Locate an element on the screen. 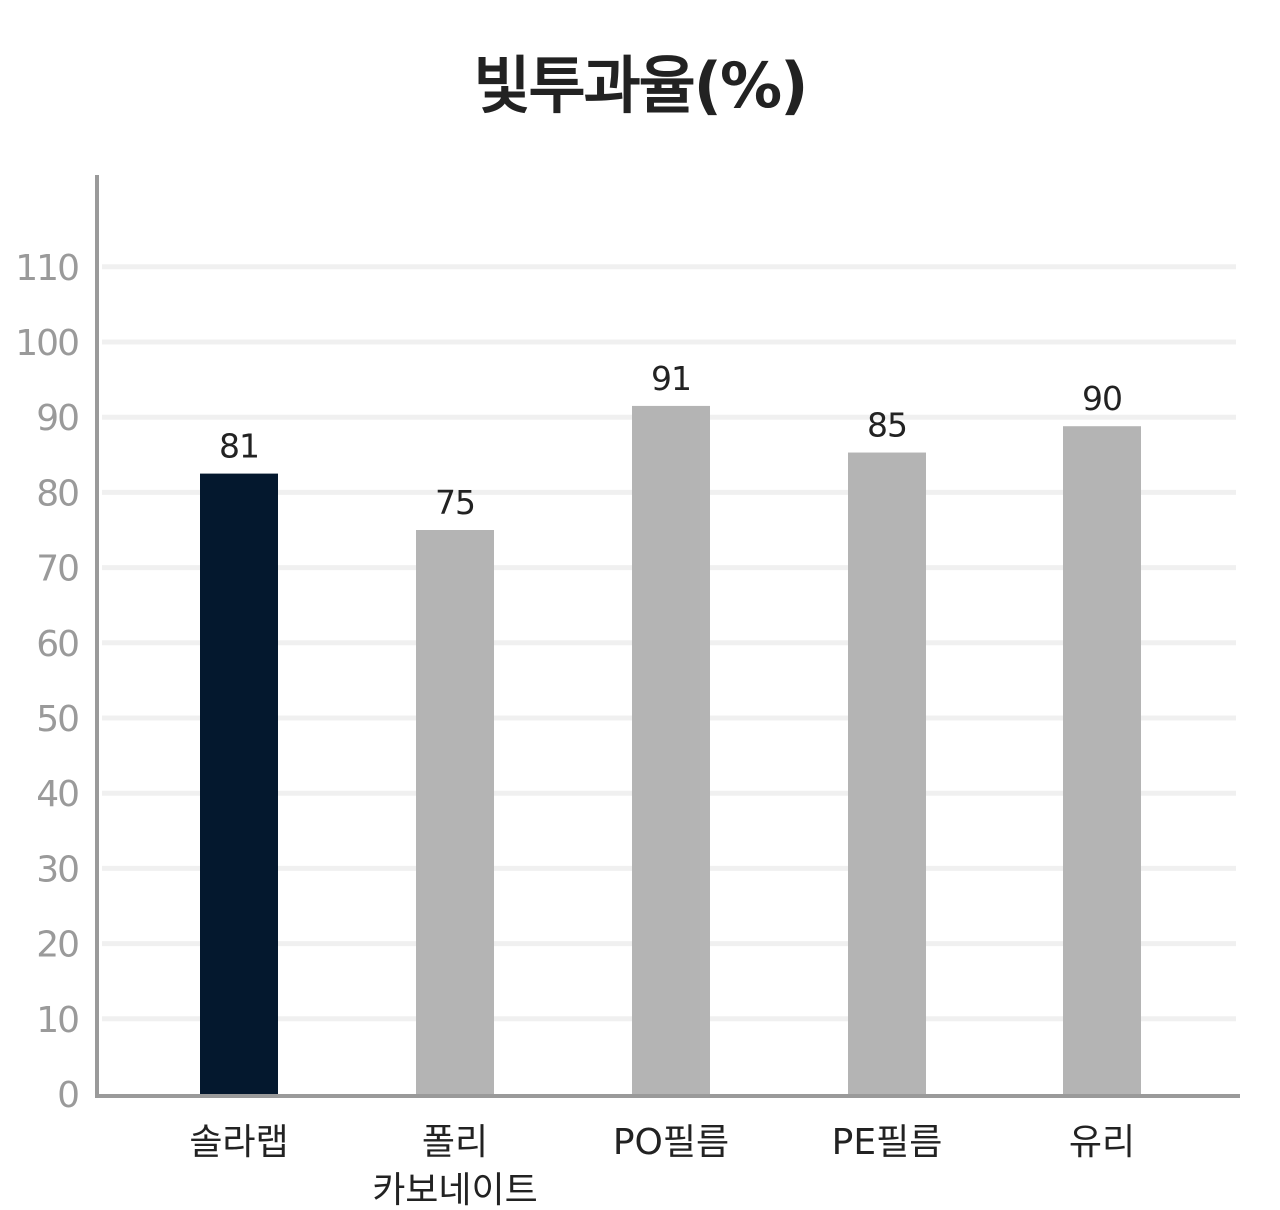 The image size is (1280, 1210). y-tick-label-110: 110 is located at coordinates (46, 268).